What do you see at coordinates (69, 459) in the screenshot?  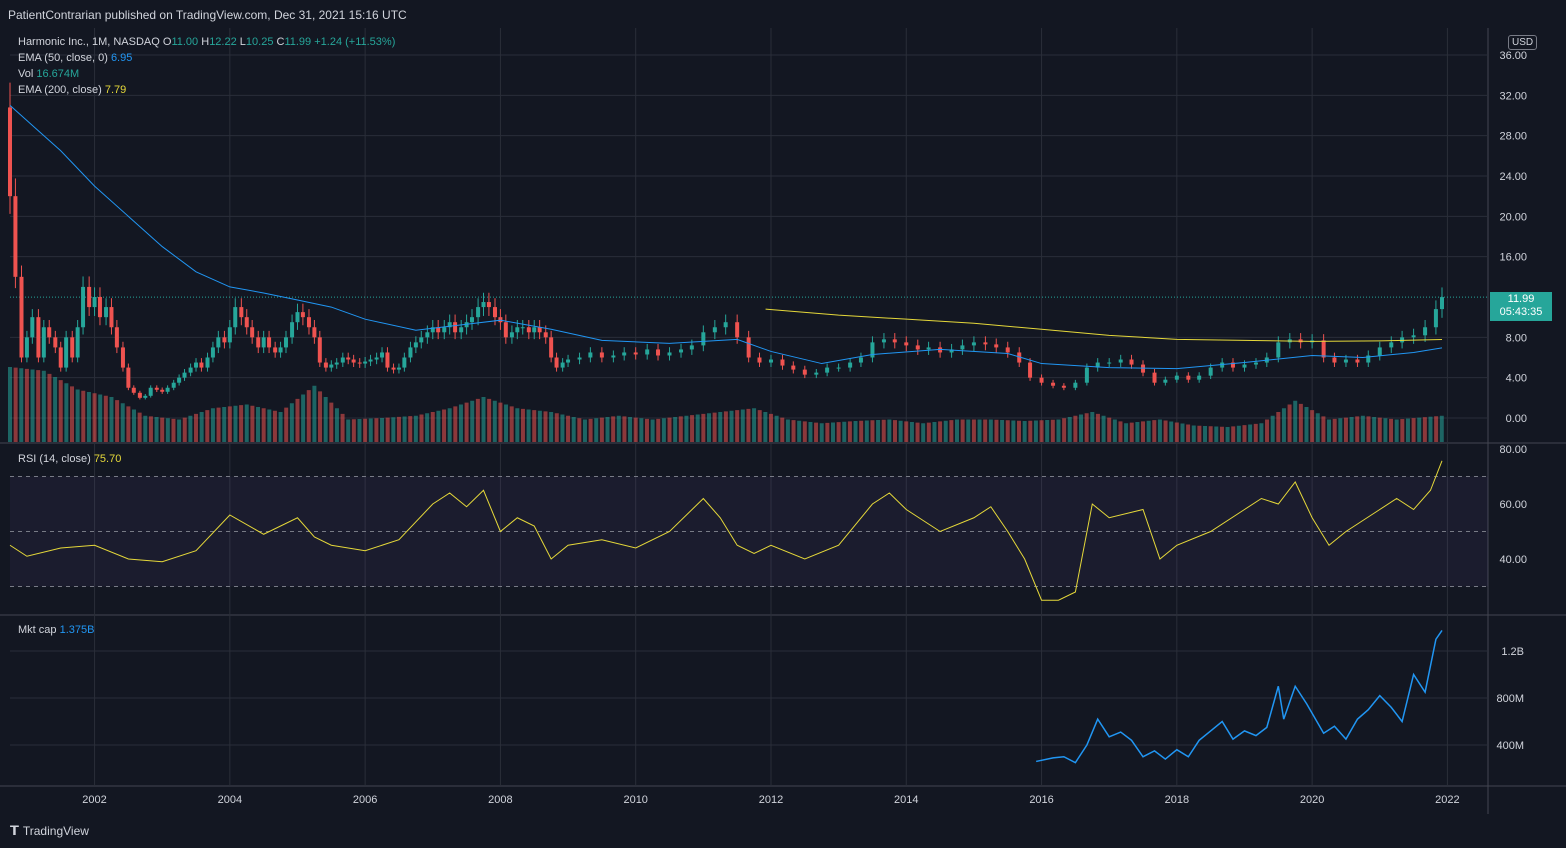 I see `rsi-legend: RSI (14, close) 75.70` at bounding box center [69, 459].